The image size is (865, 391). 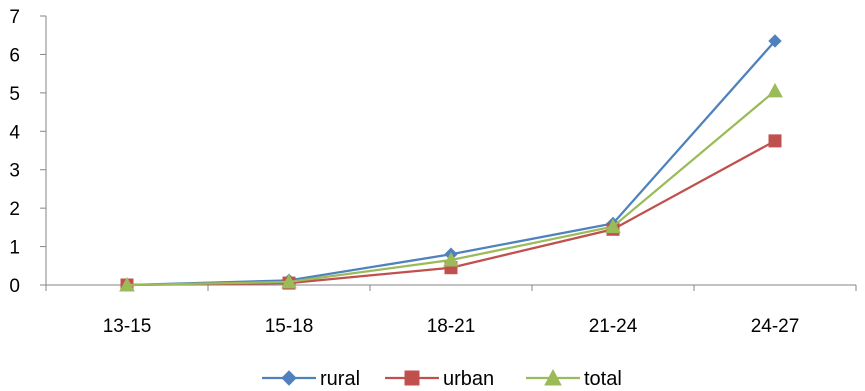 What do you see at coordinates (613, 326) in the screenshot?
I see `x-tick-label: 21-24` at bounding box center [613, 326].